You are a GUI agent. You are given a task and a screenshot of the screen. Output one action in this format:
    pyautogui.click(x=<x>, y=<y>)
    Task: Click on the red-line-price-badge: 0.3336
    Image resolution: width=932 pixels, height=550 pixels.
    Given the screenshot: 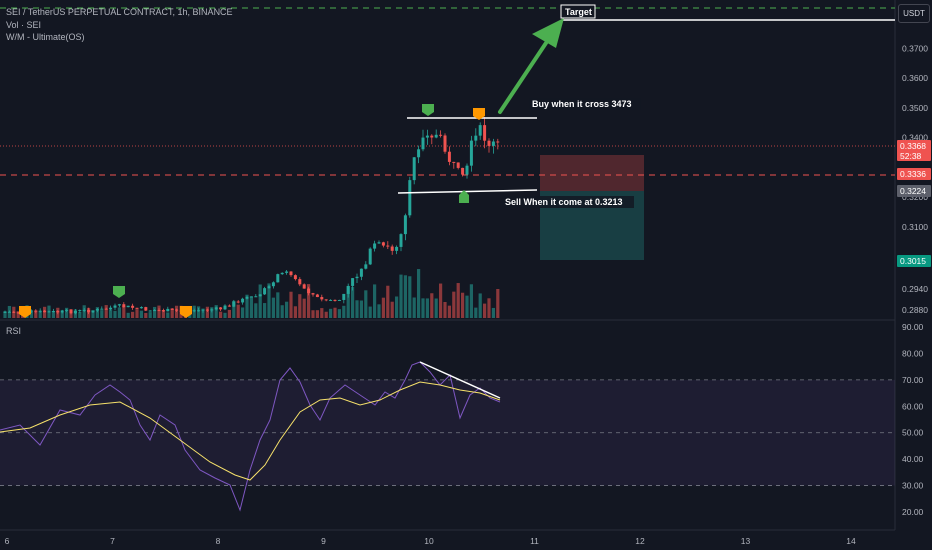 What is the action you would take?
    pyautogui.click(x=914, y=174)
    